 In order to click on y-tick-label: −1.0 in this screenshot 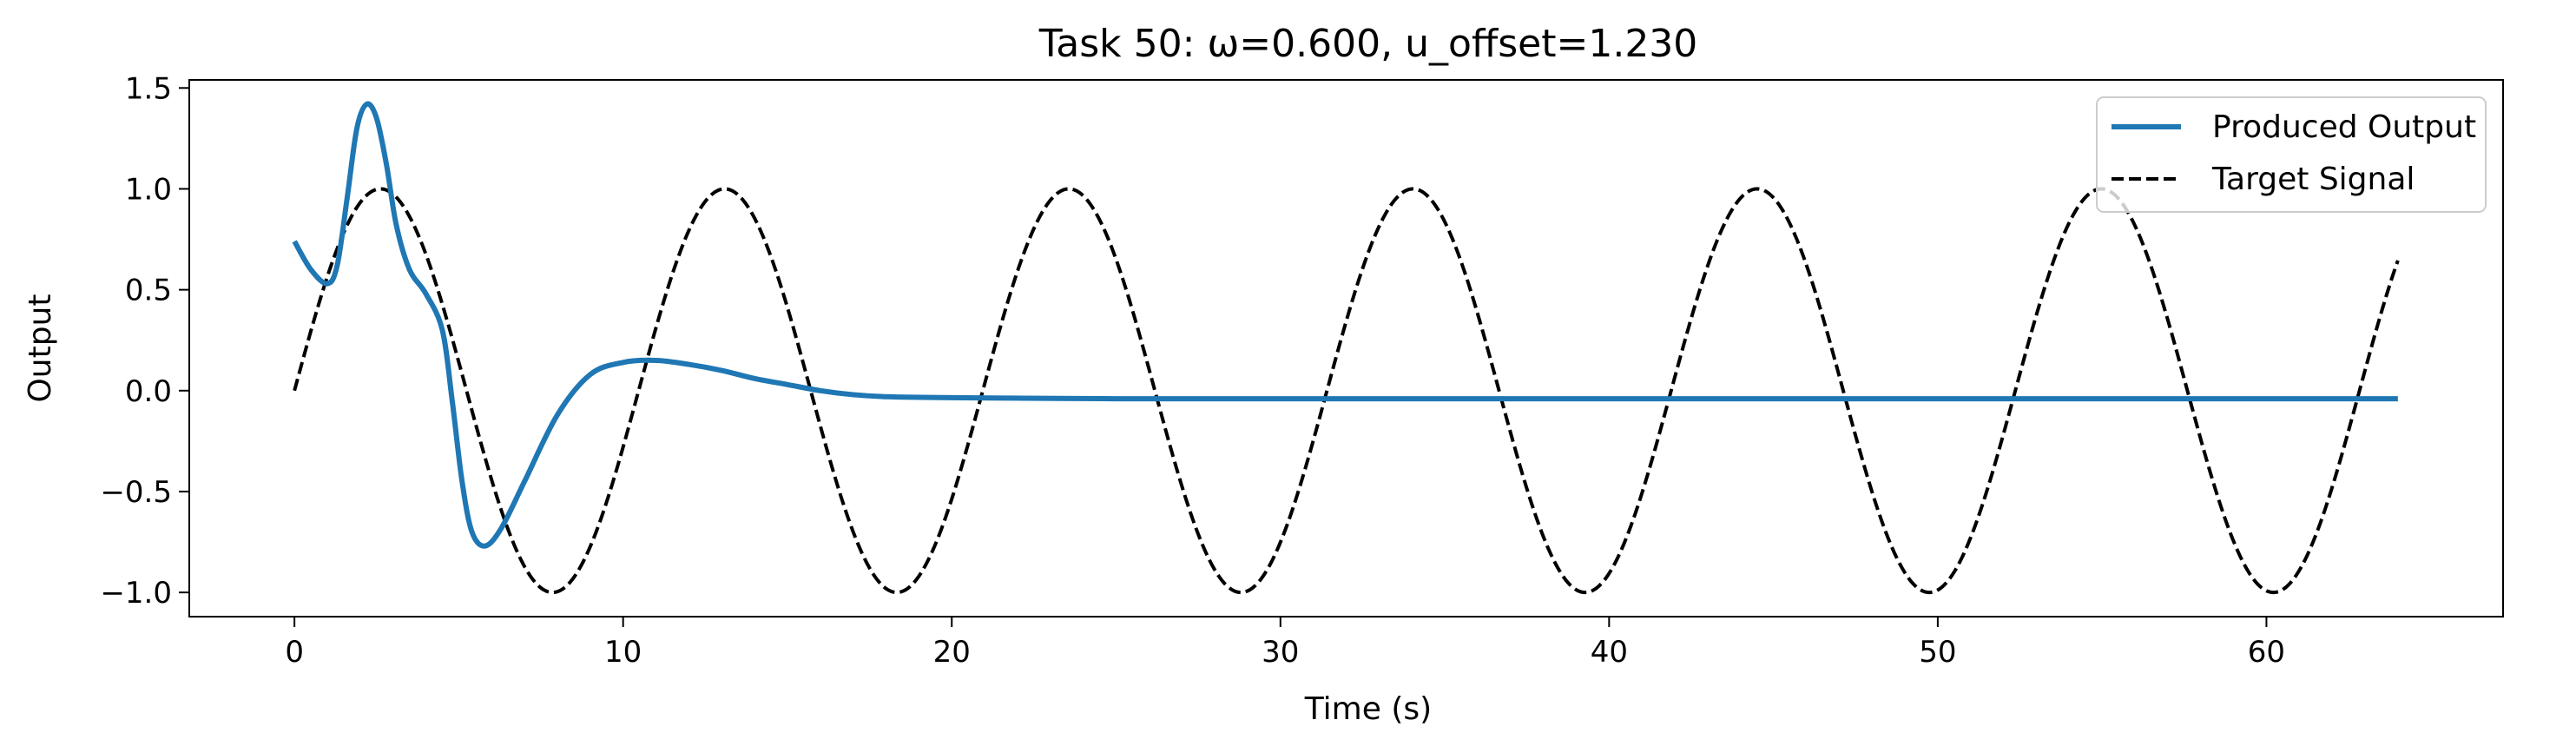, I will do `click(136, 593)`.